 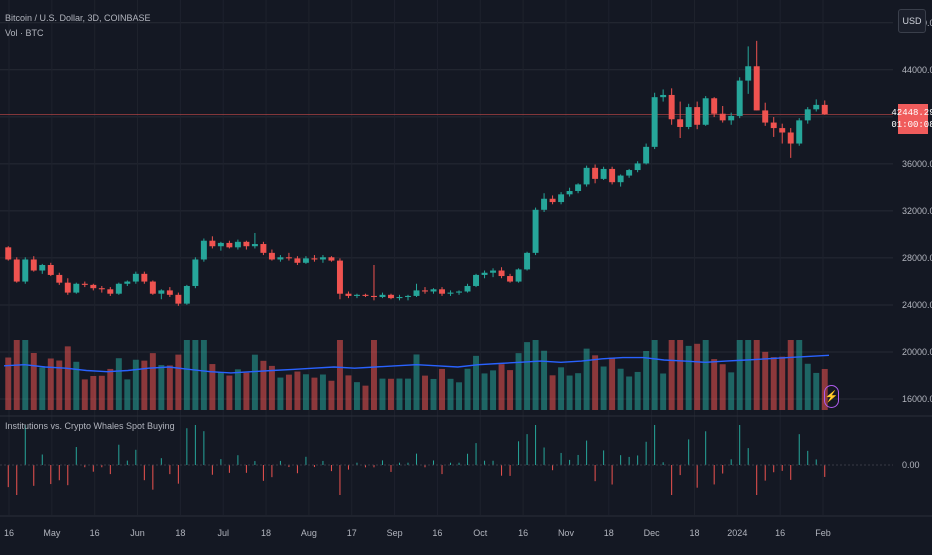 What do you see at coordinates (566, 533) in the screenshot?
I see `time-axis-tick: Nov` at bounding box center [566, 533].